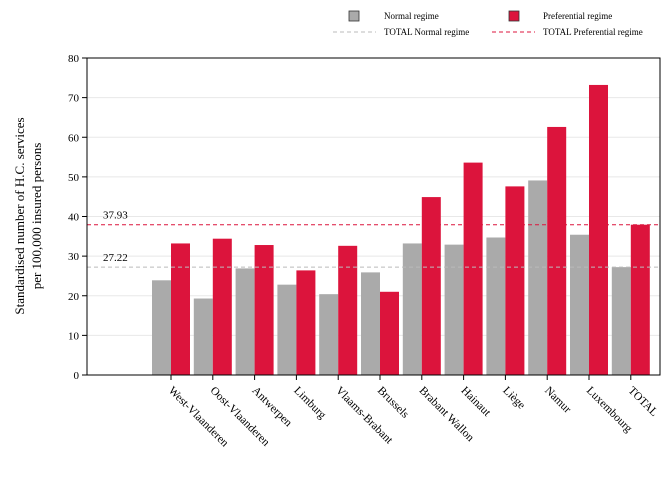  Describe the element at coordinates (593, 32) in the screenshot. I see `legend-label-total-preferential: TOTAL Preferential regime` at that location.